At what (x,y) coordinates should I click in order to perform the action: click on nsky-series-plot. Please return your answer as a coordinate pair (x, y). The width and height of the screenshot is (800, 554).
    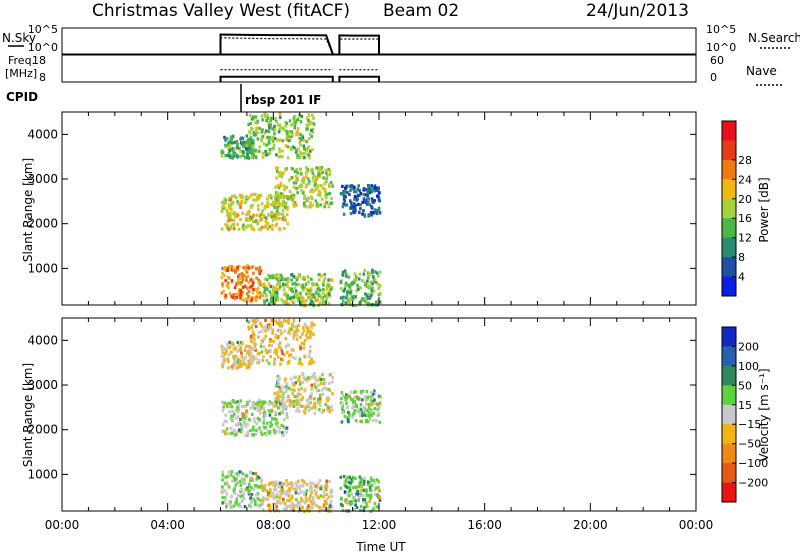
    Looking at the image, I should click on (299, 44).